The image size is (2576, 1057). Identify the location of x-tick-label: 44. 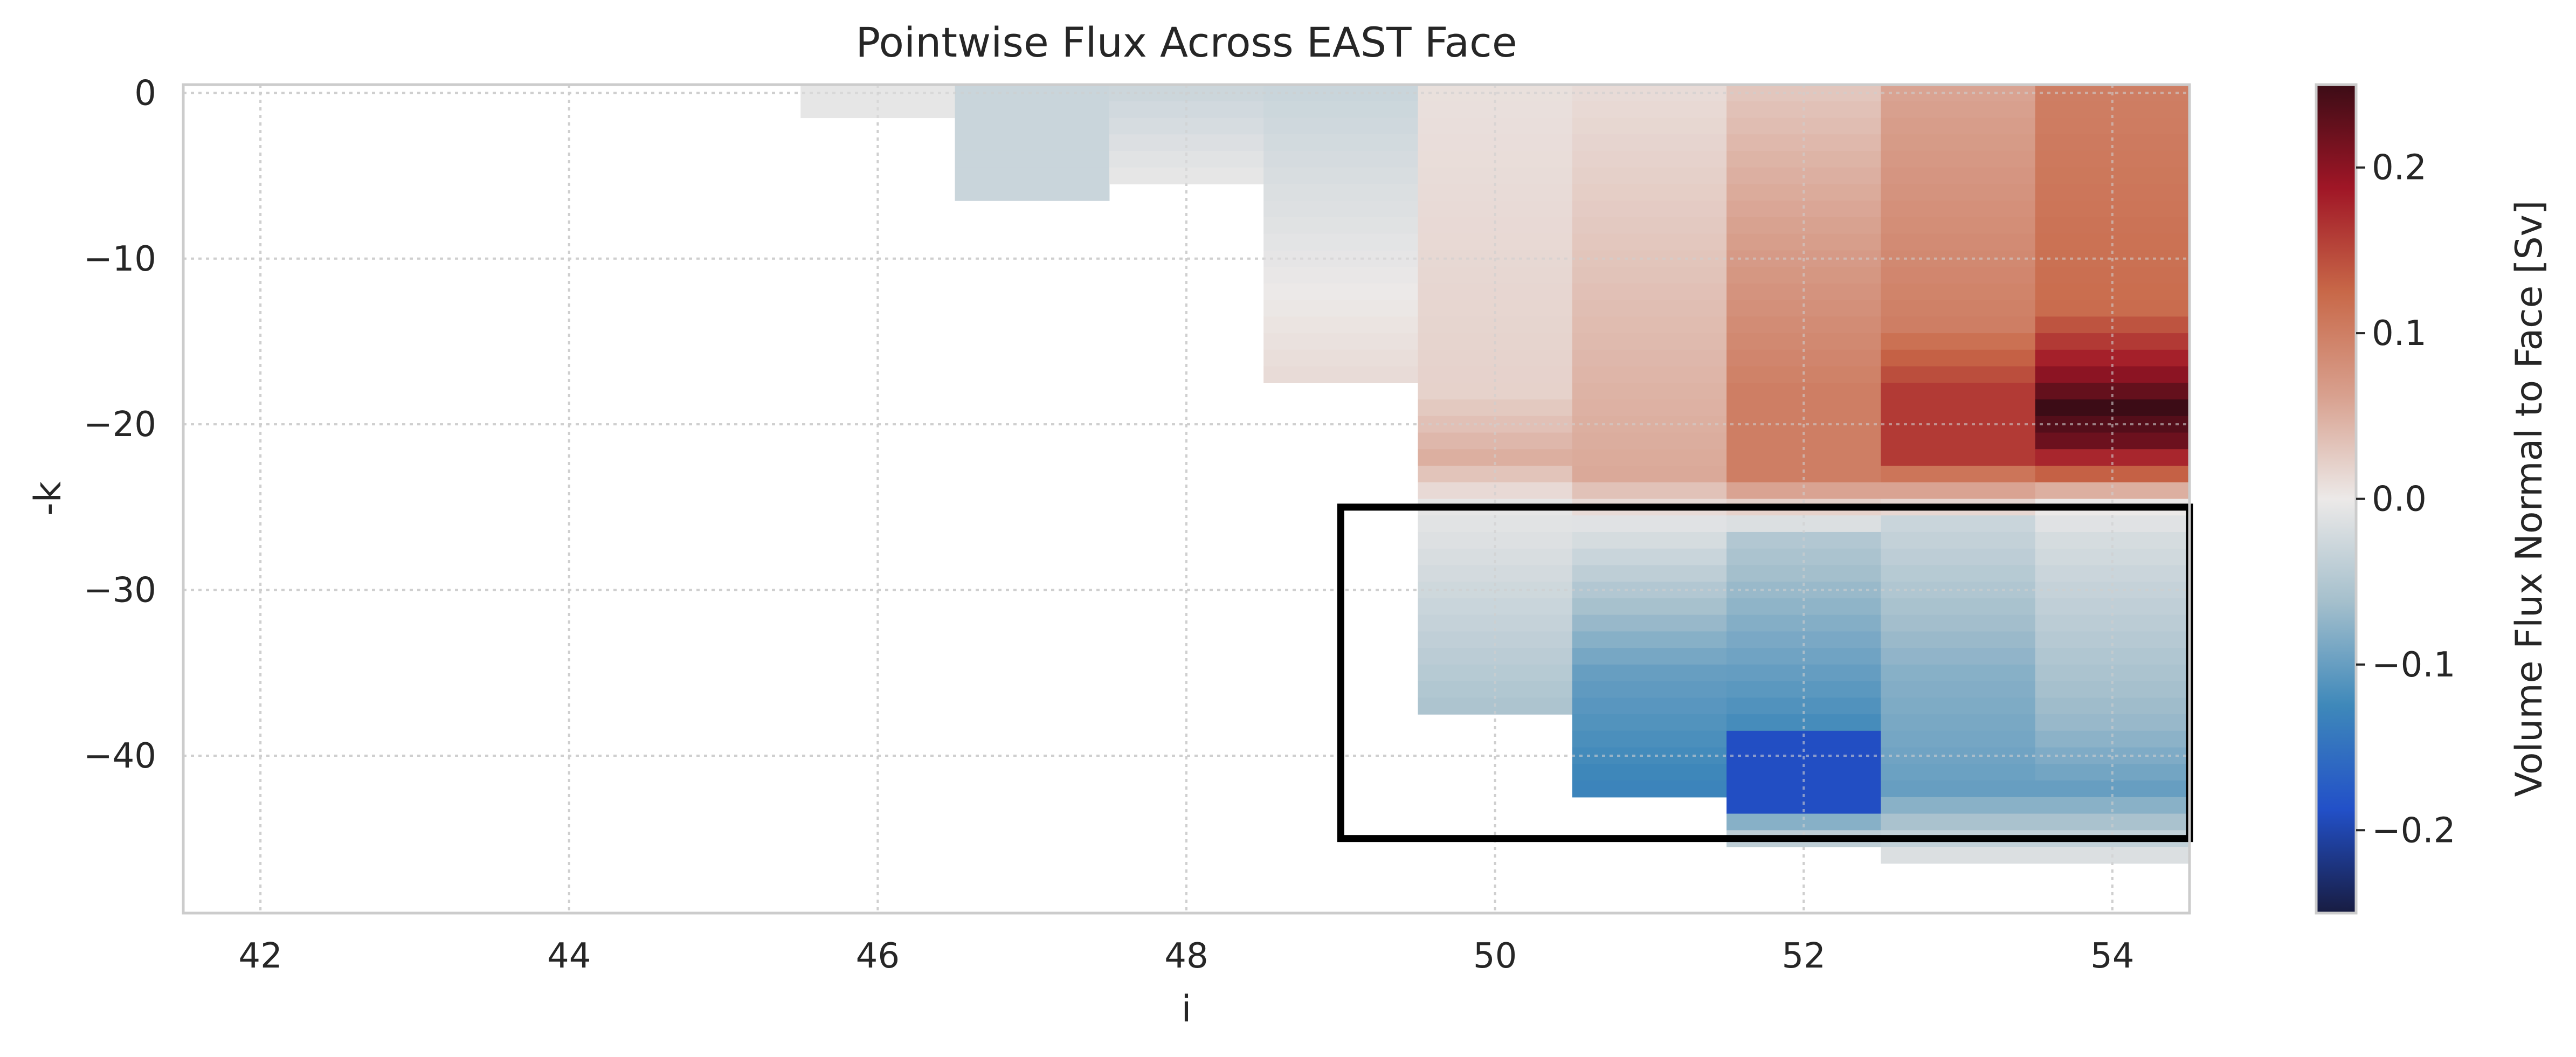
(569, 956).